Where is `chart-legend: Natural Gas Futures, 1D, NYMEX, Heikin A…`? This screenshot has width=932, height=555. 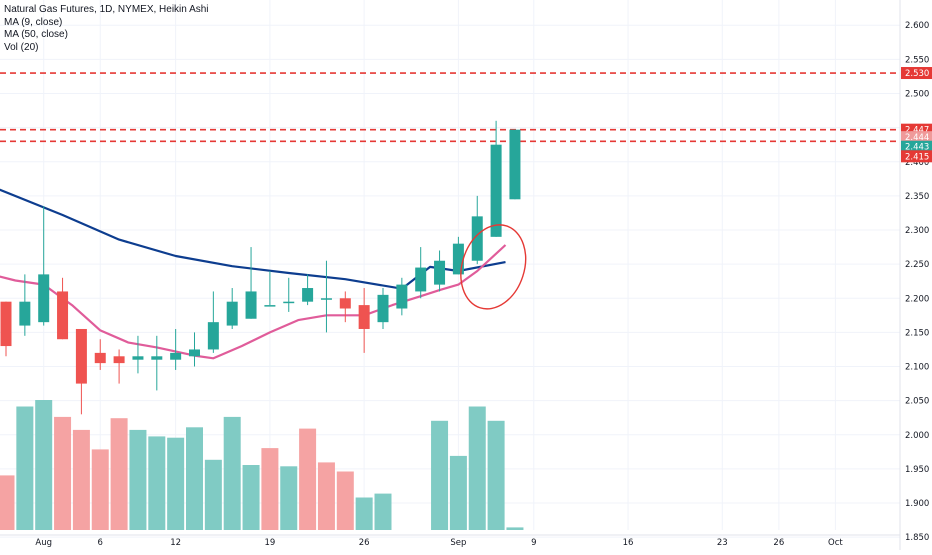
chart-legend: Natural Gas Futures, 1D, NYMEX, Heikin A… is located at coordinates (106, 29).